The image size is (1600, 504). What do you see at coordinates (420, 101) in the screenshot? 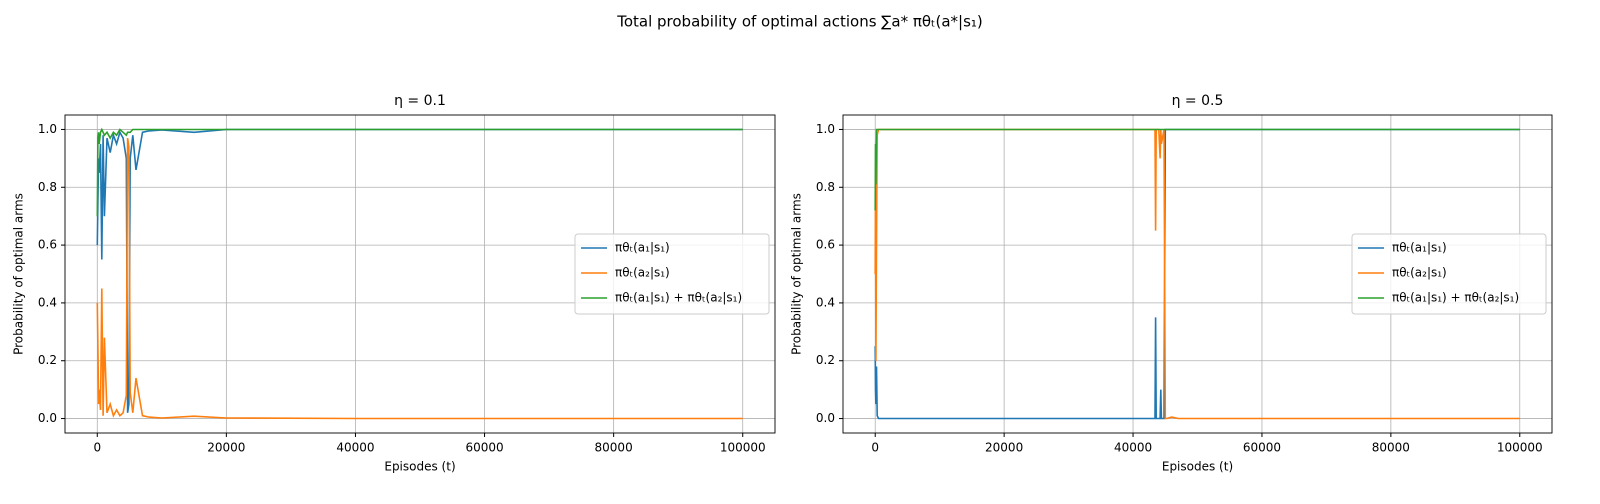
I see `axes-title: η = 0.1` at bounding box center [420, 101].